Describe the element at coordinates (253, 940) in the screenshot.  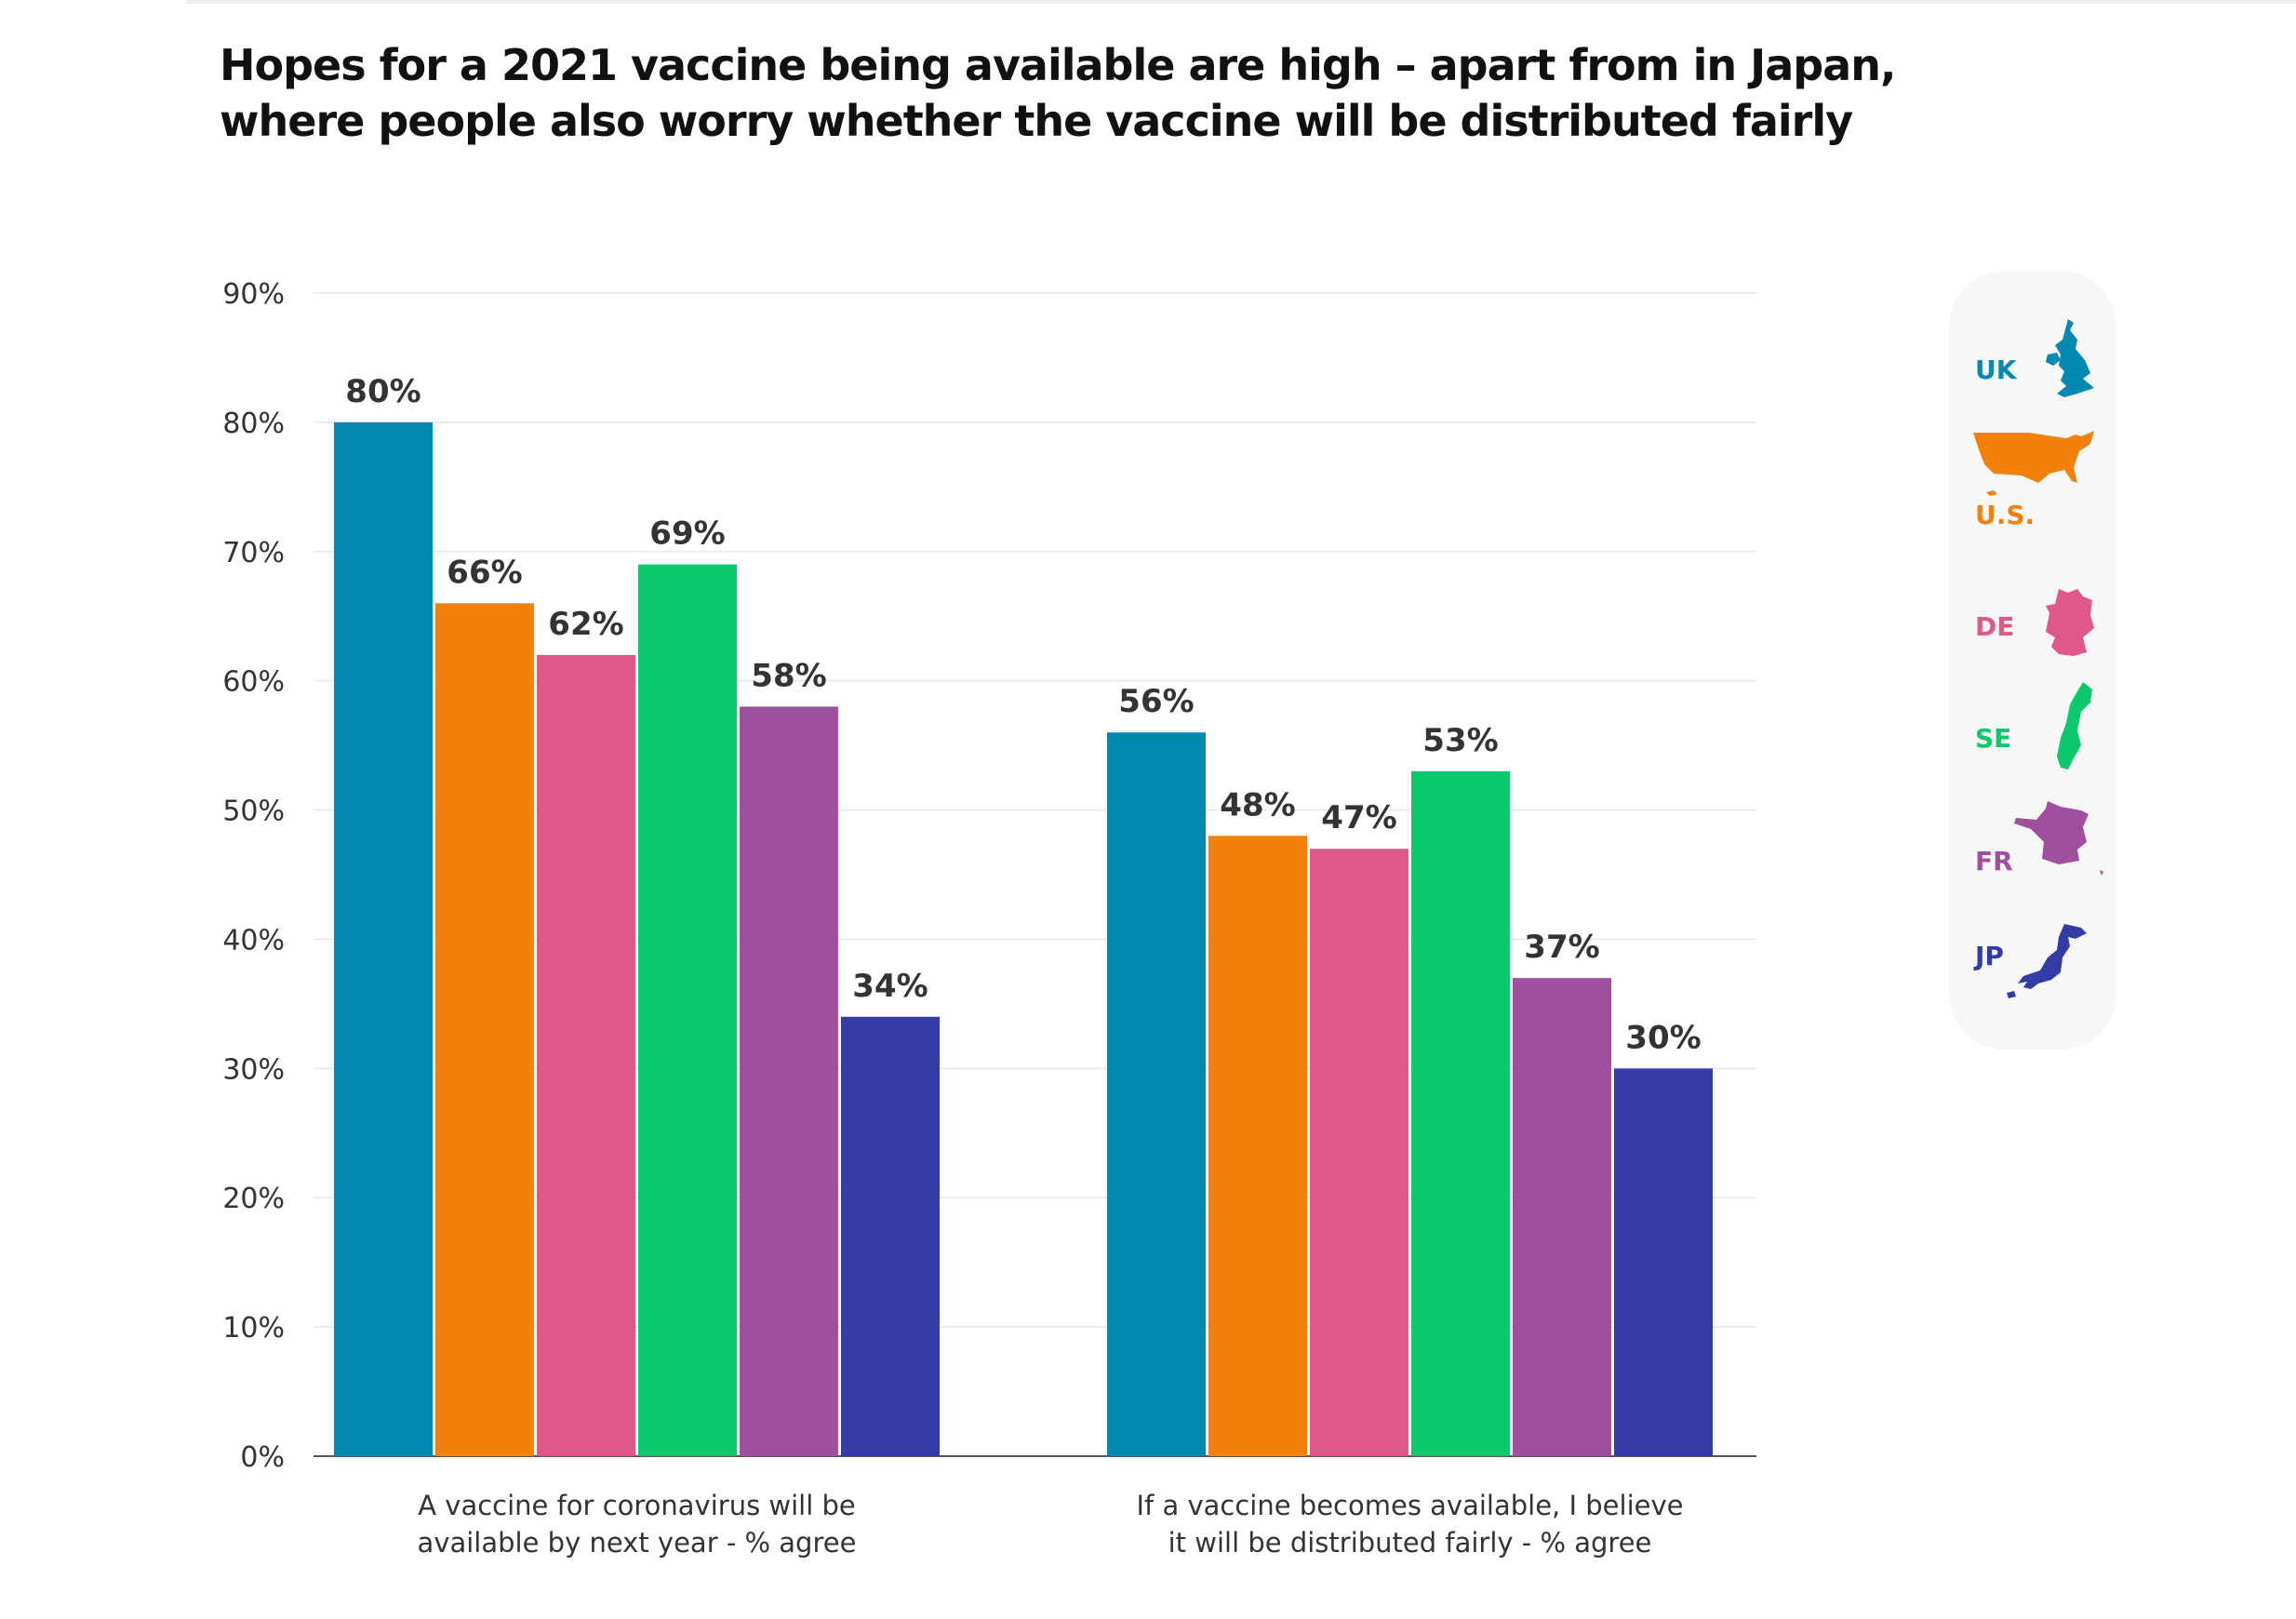
I see `y-tick-label: 40%` at that location.